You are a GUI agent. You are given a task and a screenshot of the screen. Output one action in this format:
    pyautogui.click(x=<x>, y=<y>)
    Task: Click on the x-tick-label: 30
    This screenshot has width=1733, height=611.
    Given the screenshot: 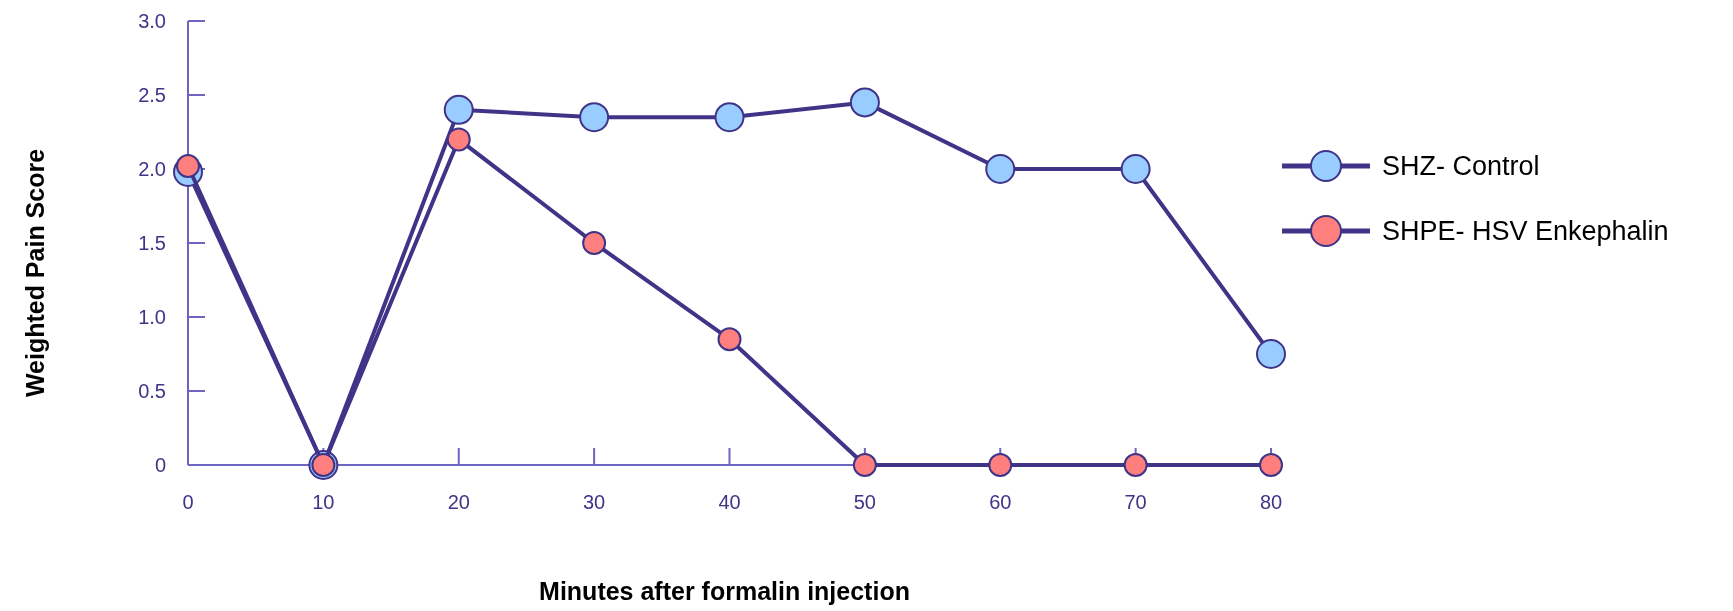 What is the action you would take?
    pyautogui.click(x=594, y=502)
    